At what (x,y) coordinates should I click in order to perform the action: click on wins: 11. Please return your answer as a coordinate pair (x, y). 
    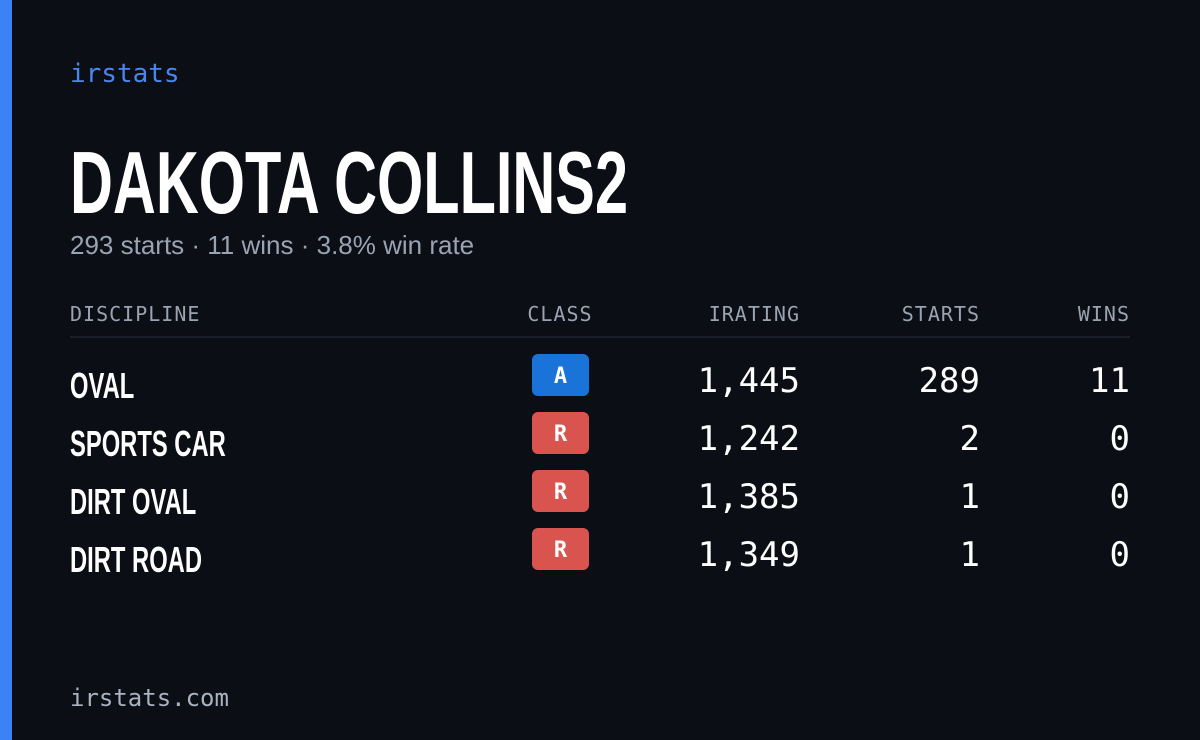
    Looking at the image, I should click on (1109, 381).